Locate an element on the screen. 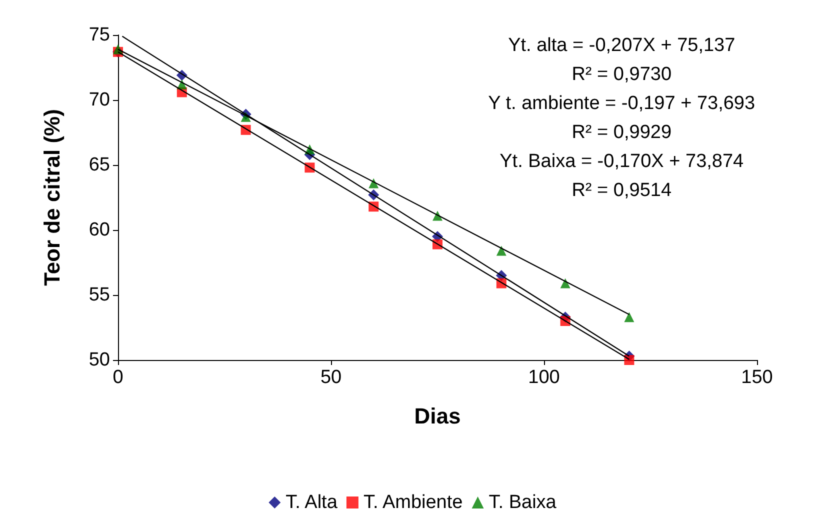 The height and width of the screenshot is (527, 825). x-tick-label: 0 is located at coordinates (118, 377).